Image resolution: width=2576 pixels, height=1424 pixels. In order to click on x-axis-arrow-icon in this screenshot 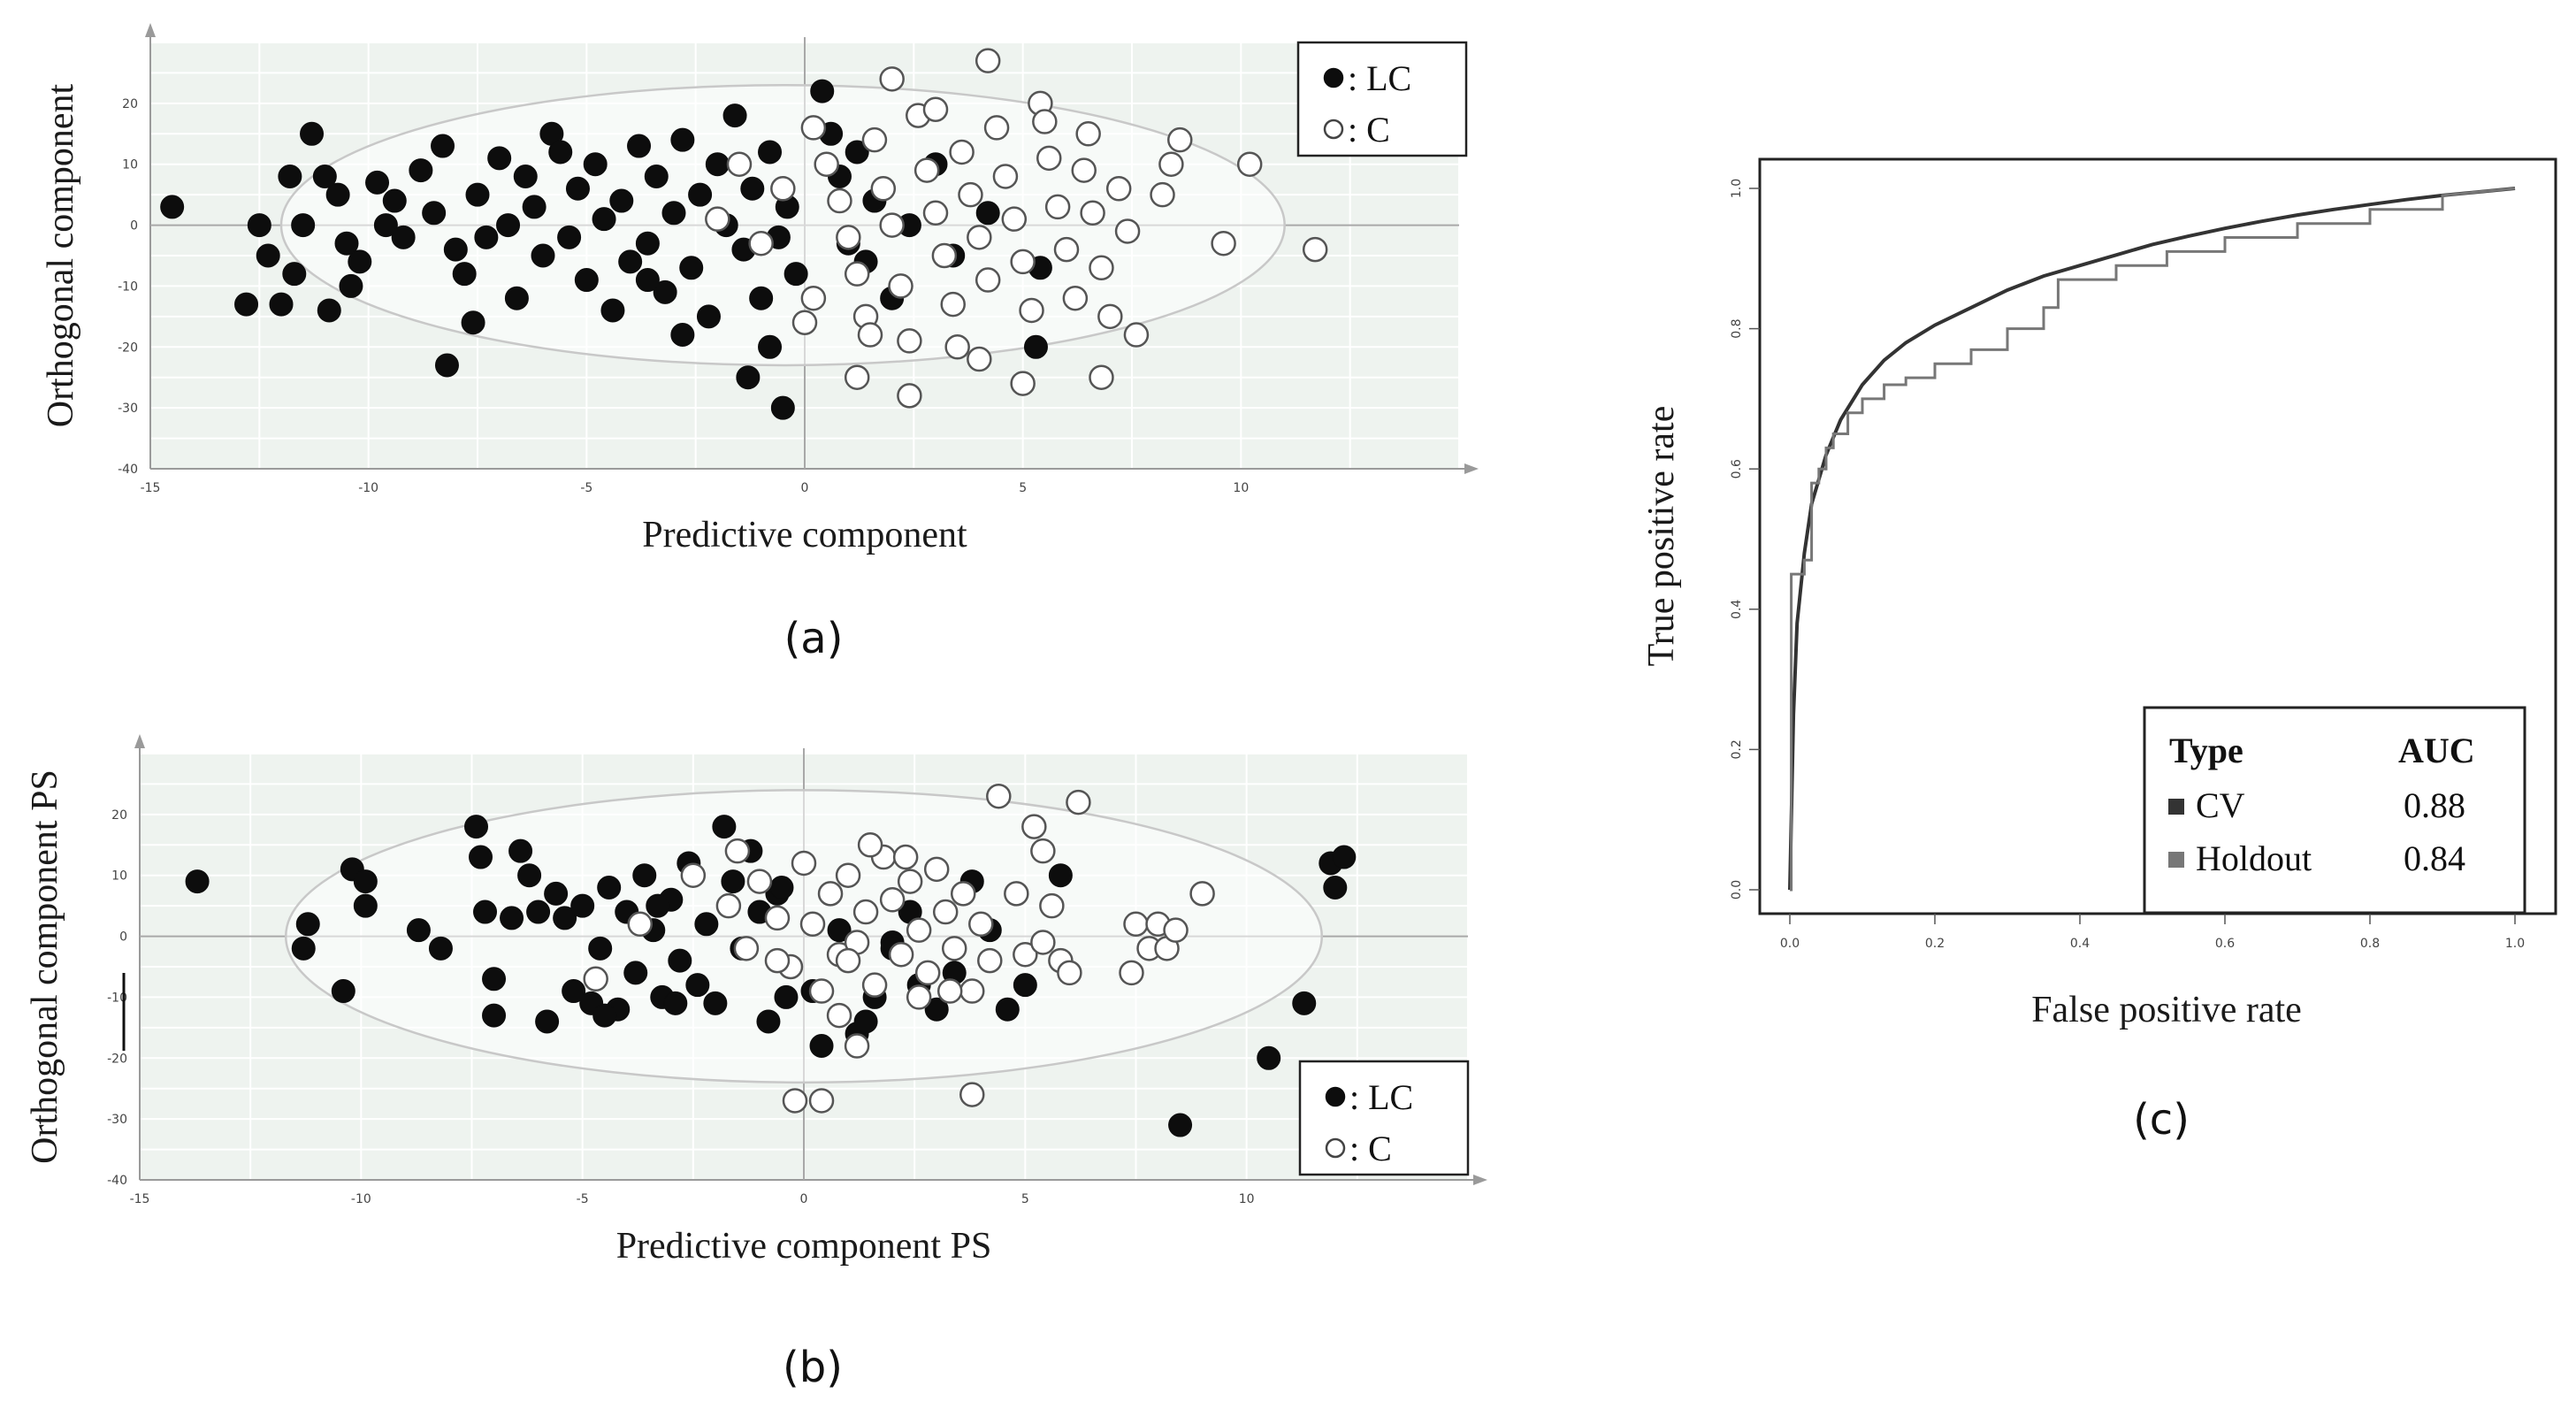, I will do `click(1480, 1180)`.